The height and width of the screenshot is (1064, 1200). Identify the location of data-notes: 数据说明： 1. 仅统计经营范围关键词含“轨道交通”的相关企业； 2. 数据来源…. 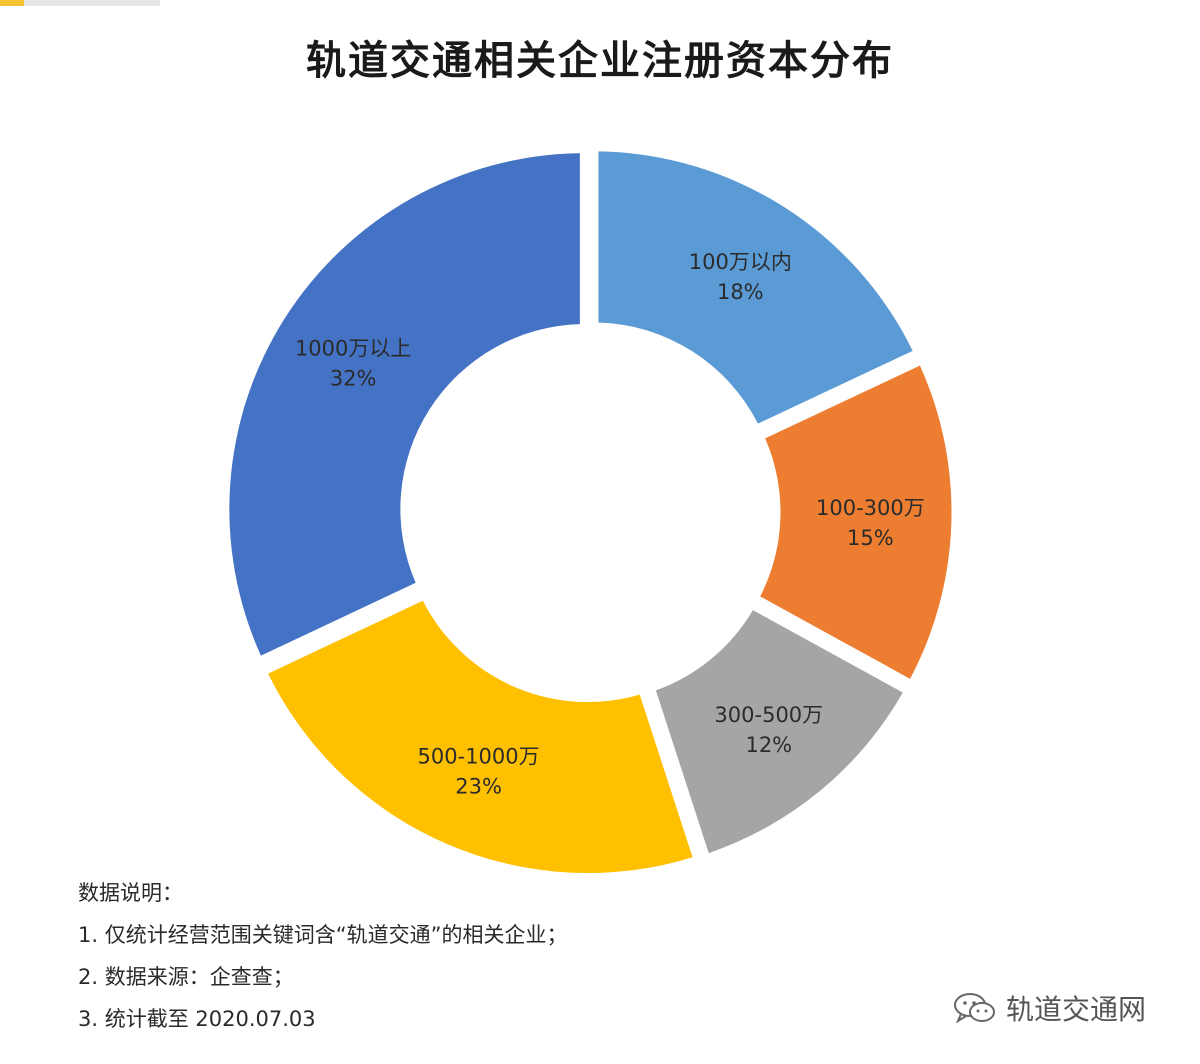
(322, 964).